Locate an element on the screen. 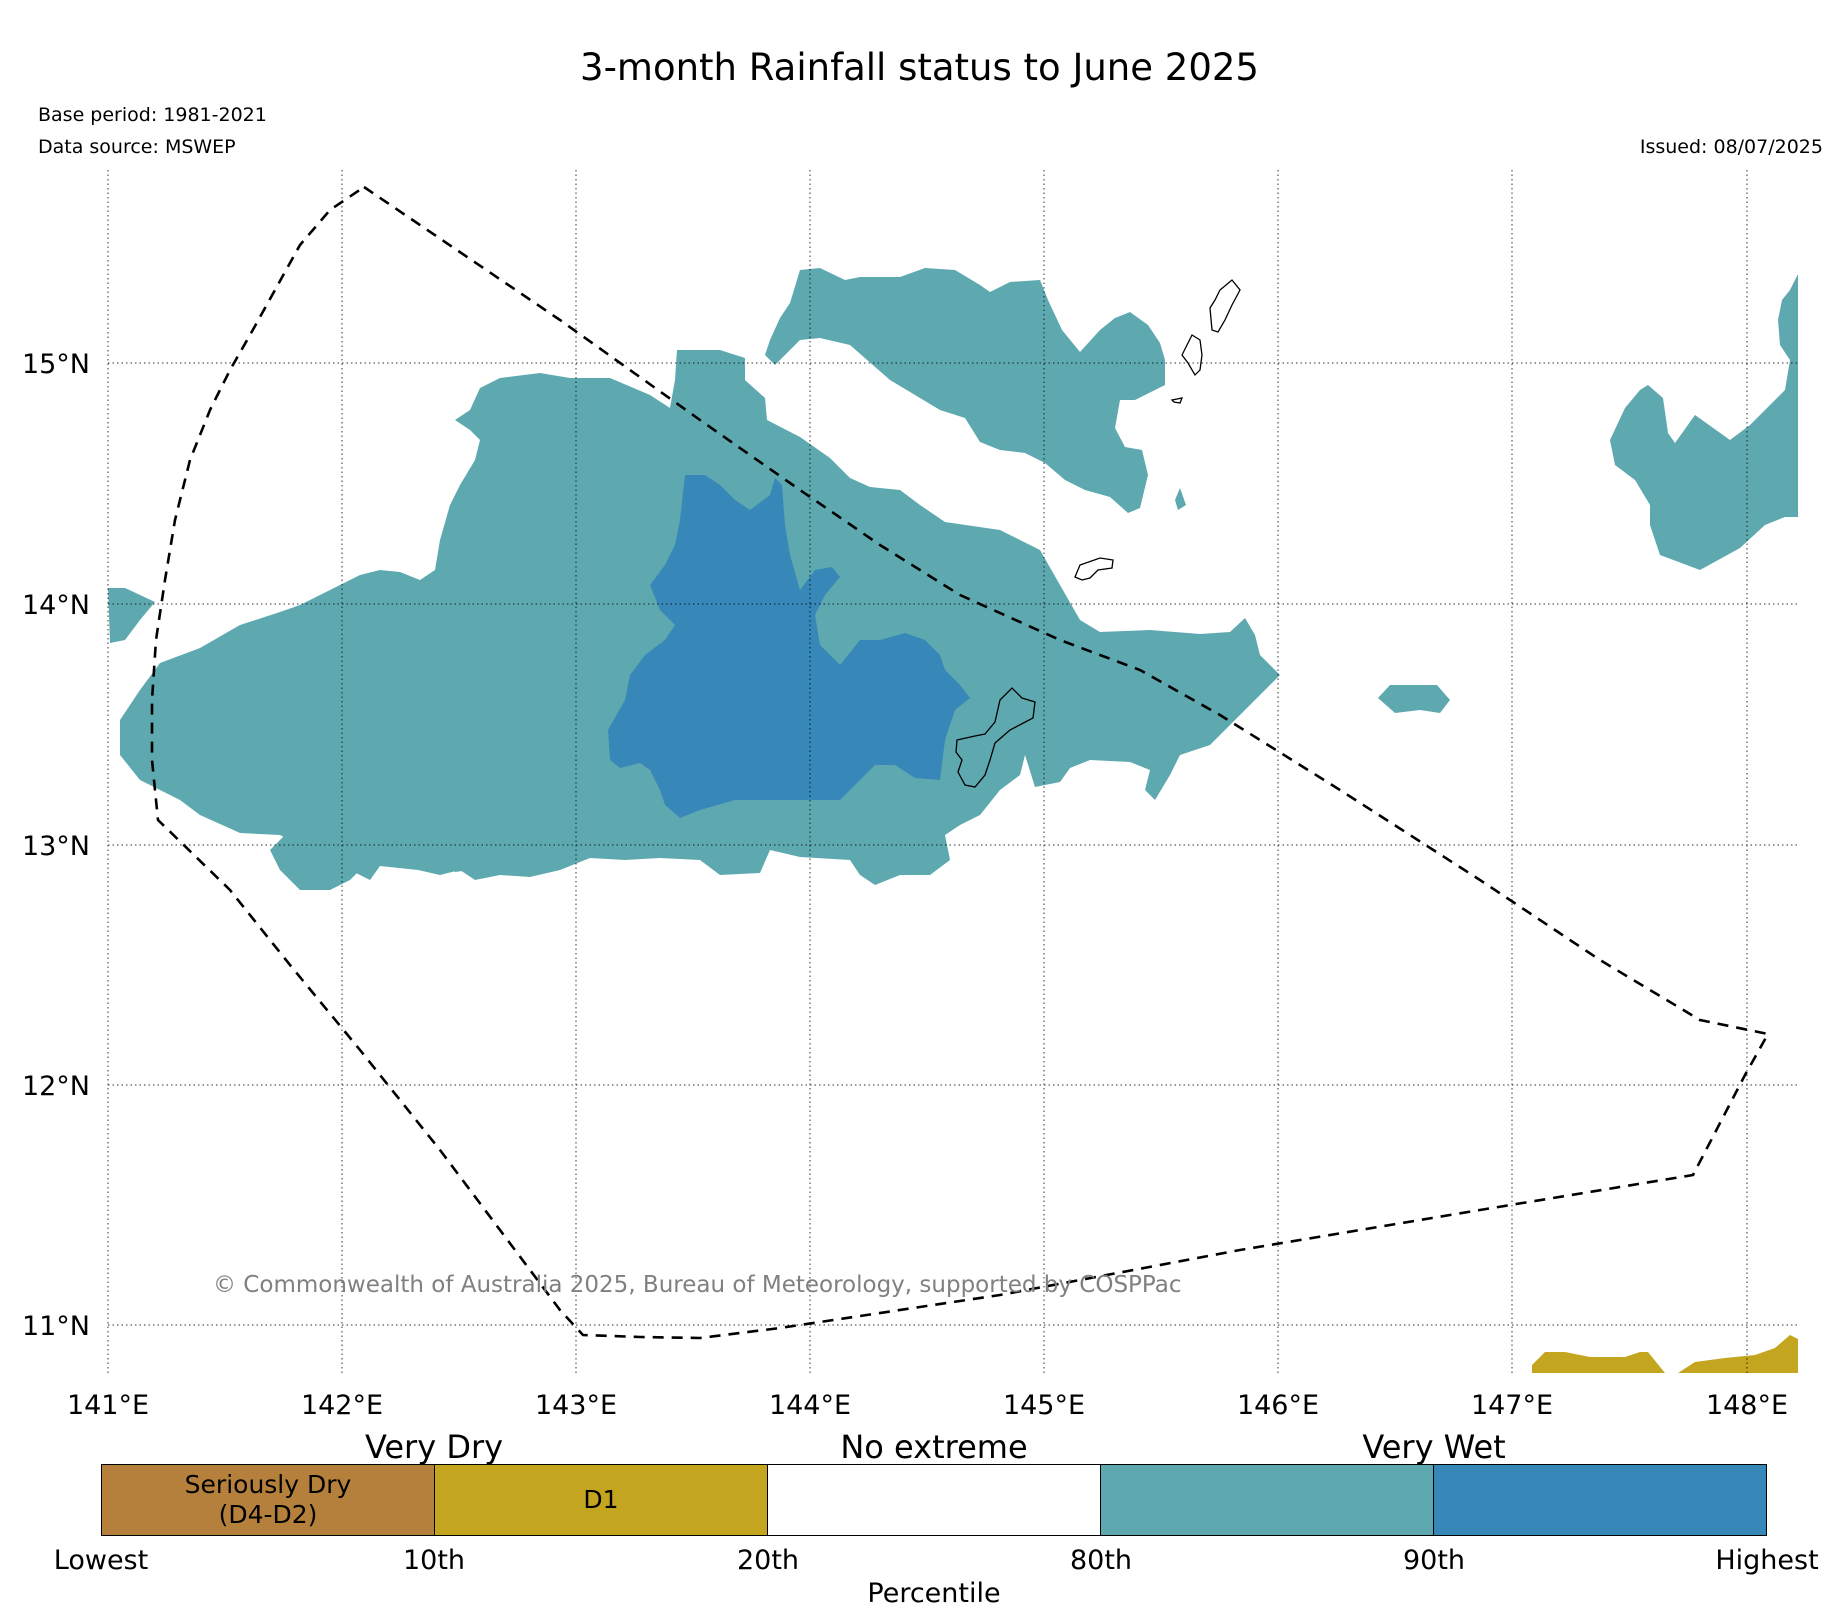 The image size is (1839, 1609). legend-seriously-dry: Seriously Dry (D4-D2) is located at coordinates (268, 1500).